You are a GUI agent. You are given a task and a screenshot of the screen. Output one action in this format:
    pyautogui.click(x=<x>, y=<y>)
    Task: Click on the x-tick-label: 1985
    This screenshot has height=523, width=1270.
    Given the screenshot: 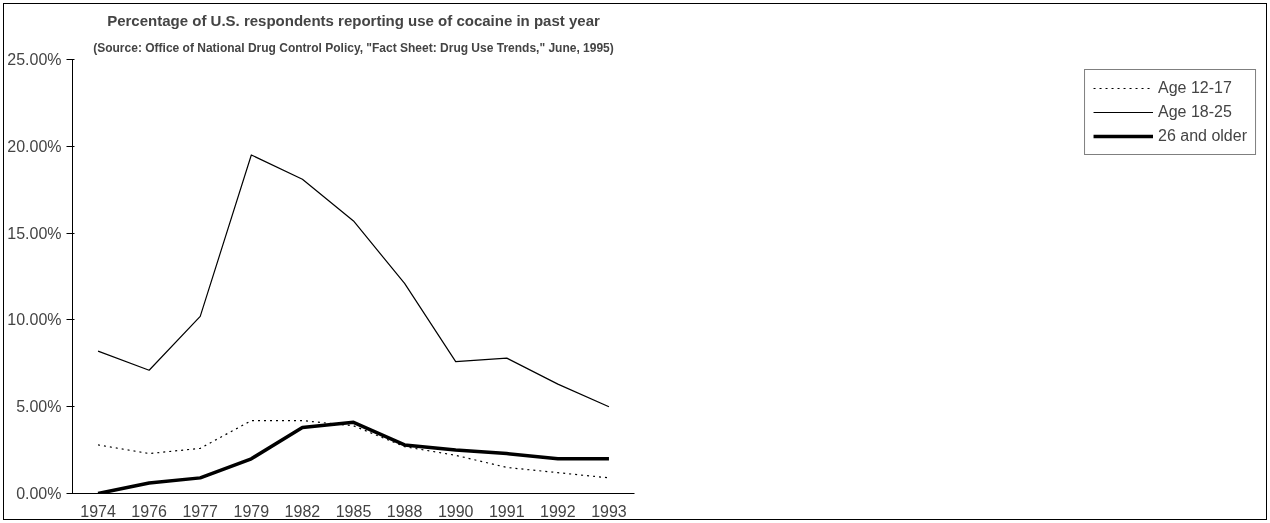 What is the action you would take?
    pyautogui.click(x=353, y=511)
    